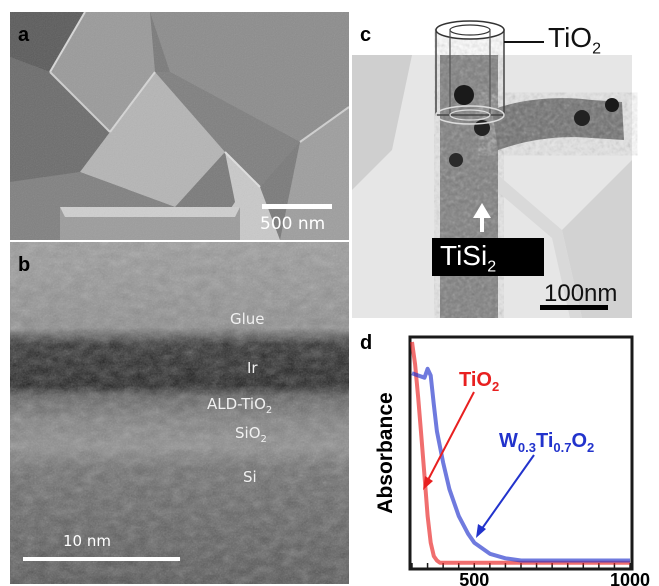 The image size is (659, 586). I want to click on series-layer, so click(520, 453).